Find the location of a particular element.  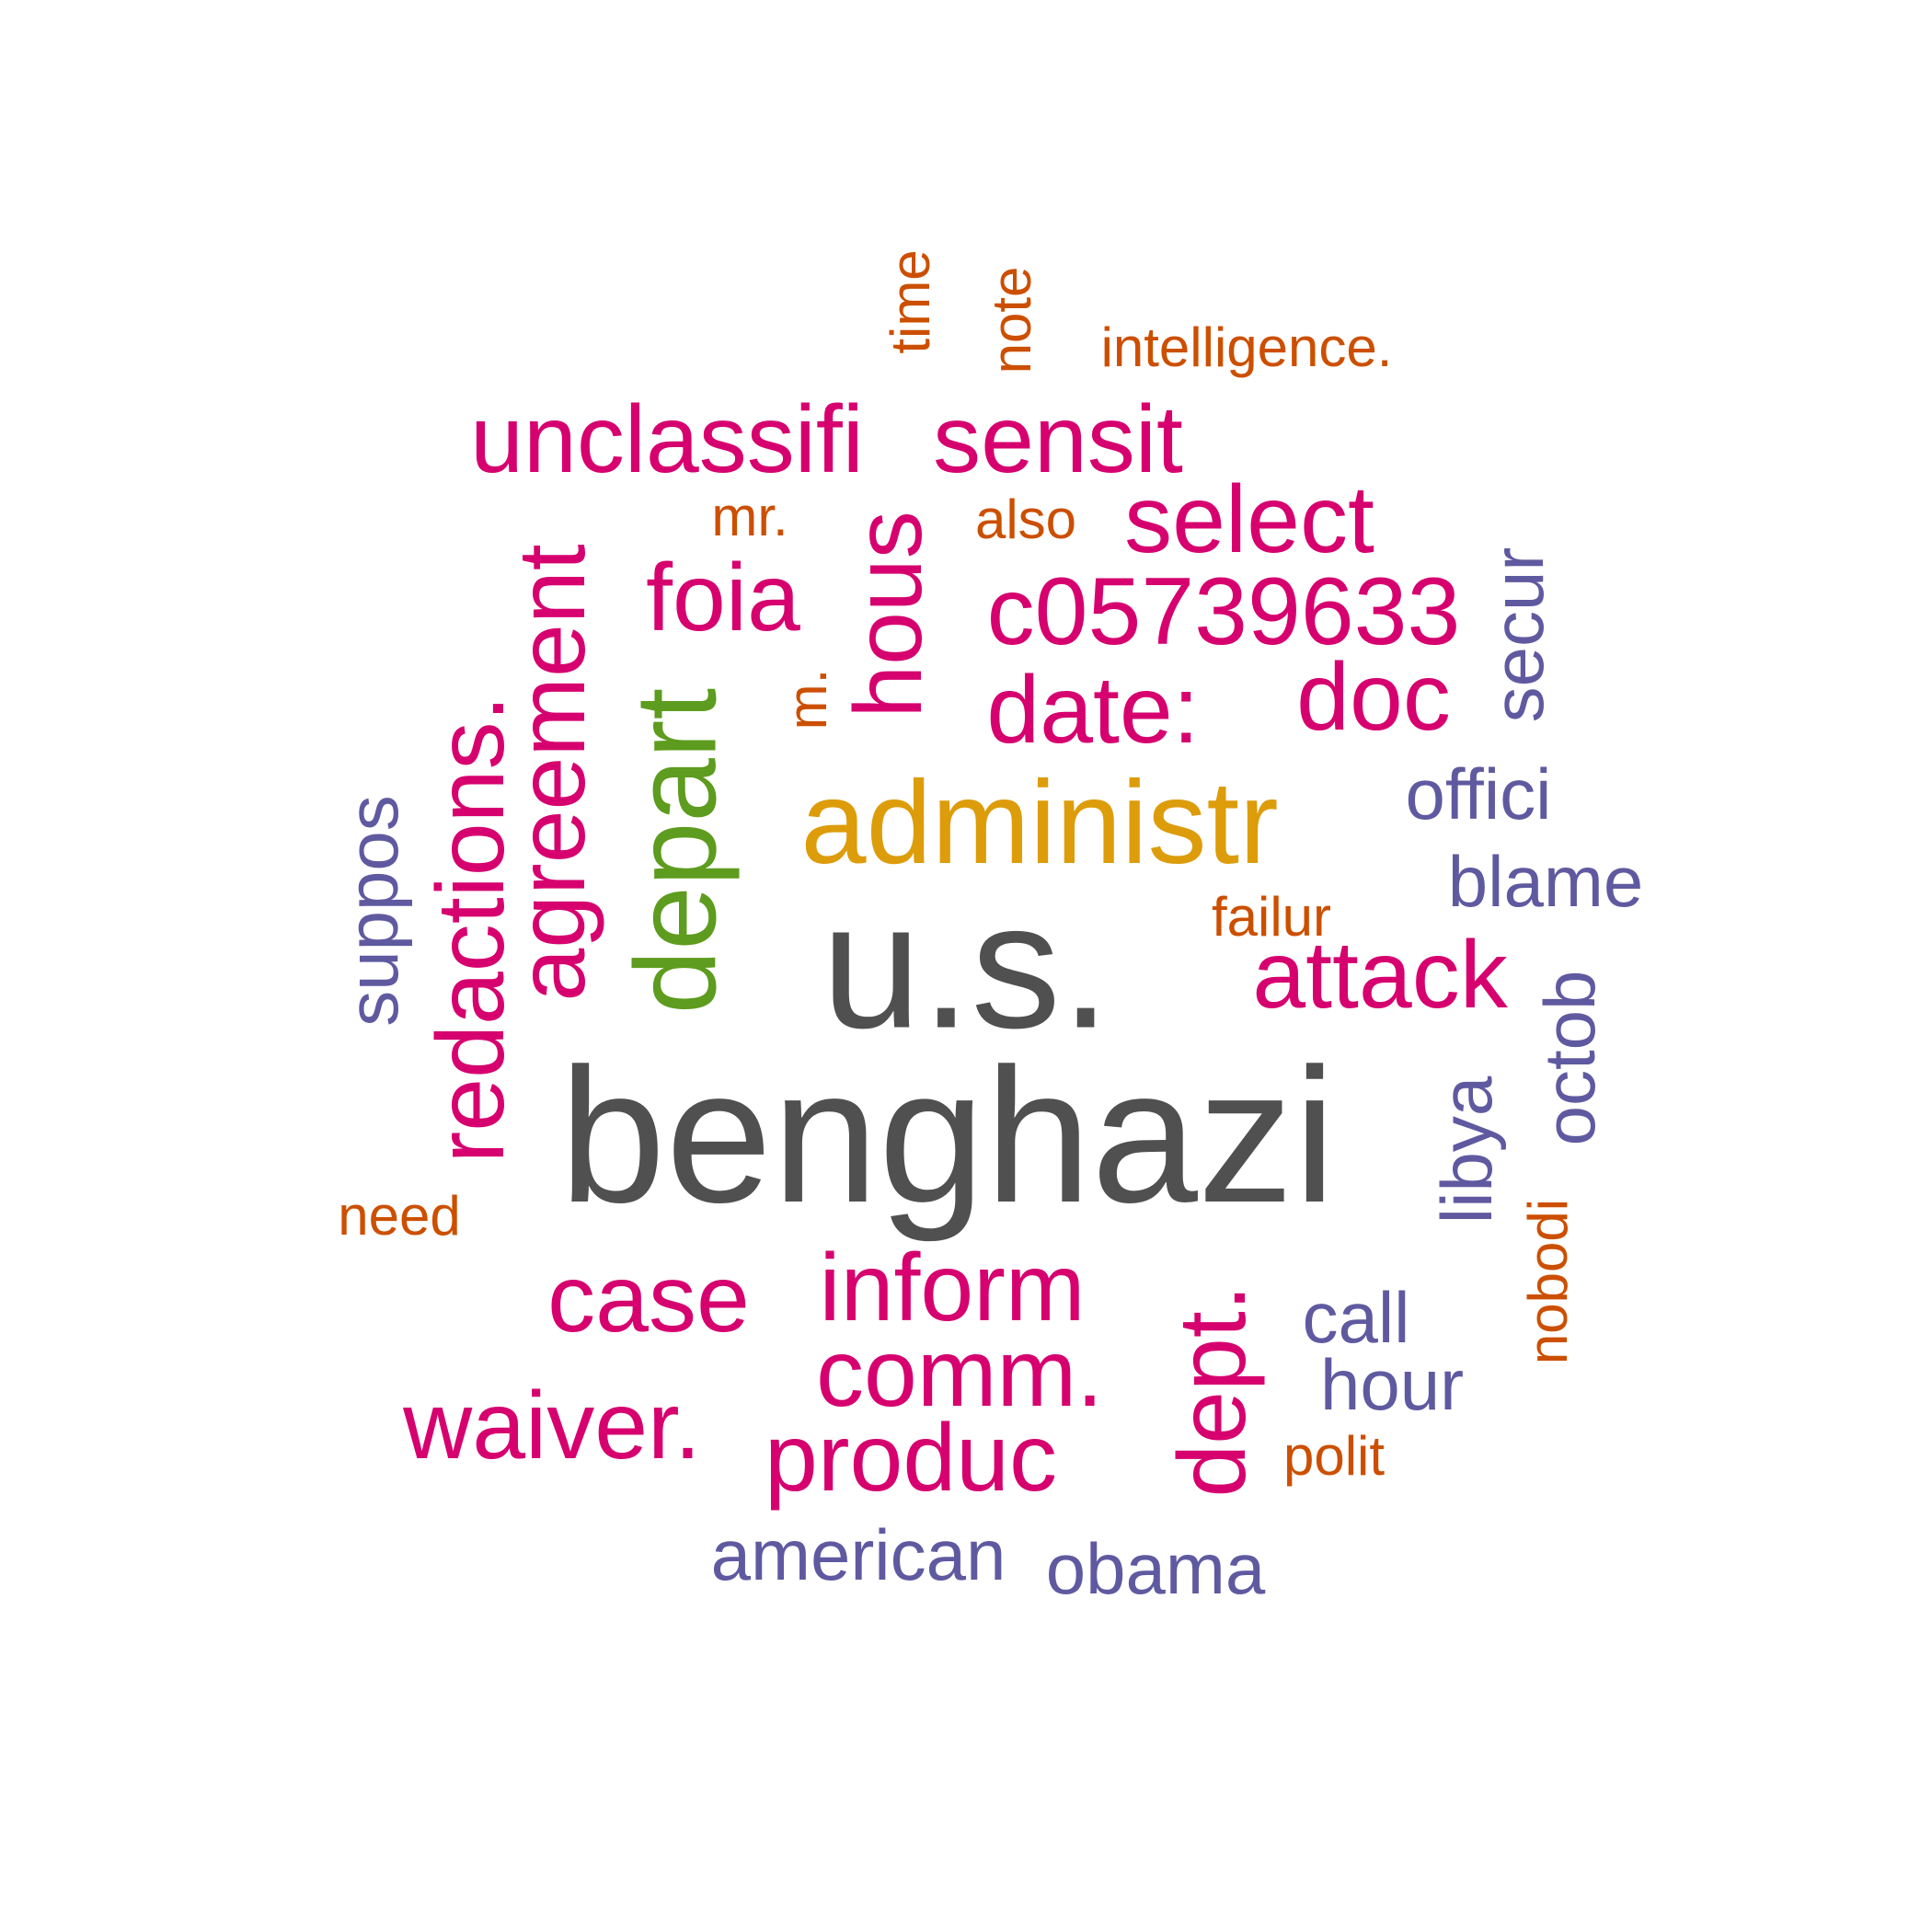

word-attack: attack is located at coordinates (1380, 975).